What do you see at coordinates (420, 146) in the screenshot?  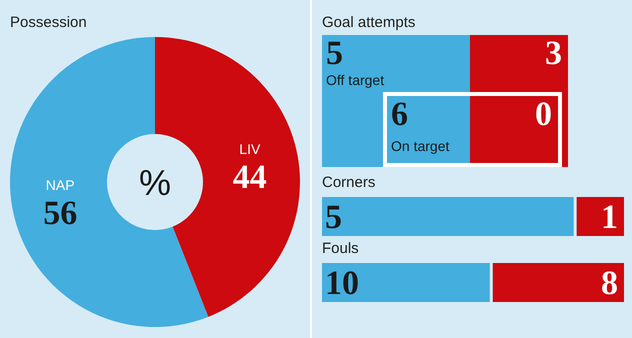 I see `category-label: On target` at bounding box center [420, 146].